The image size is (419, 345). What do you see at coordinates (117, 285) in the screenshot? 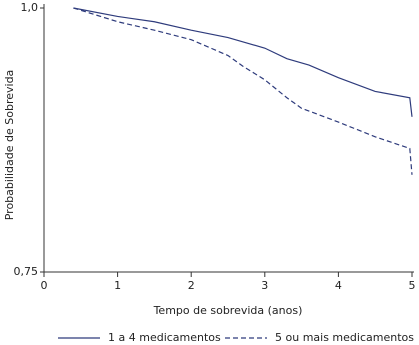
I see `x-tick-label: 1` at bounding box center [117, 285].